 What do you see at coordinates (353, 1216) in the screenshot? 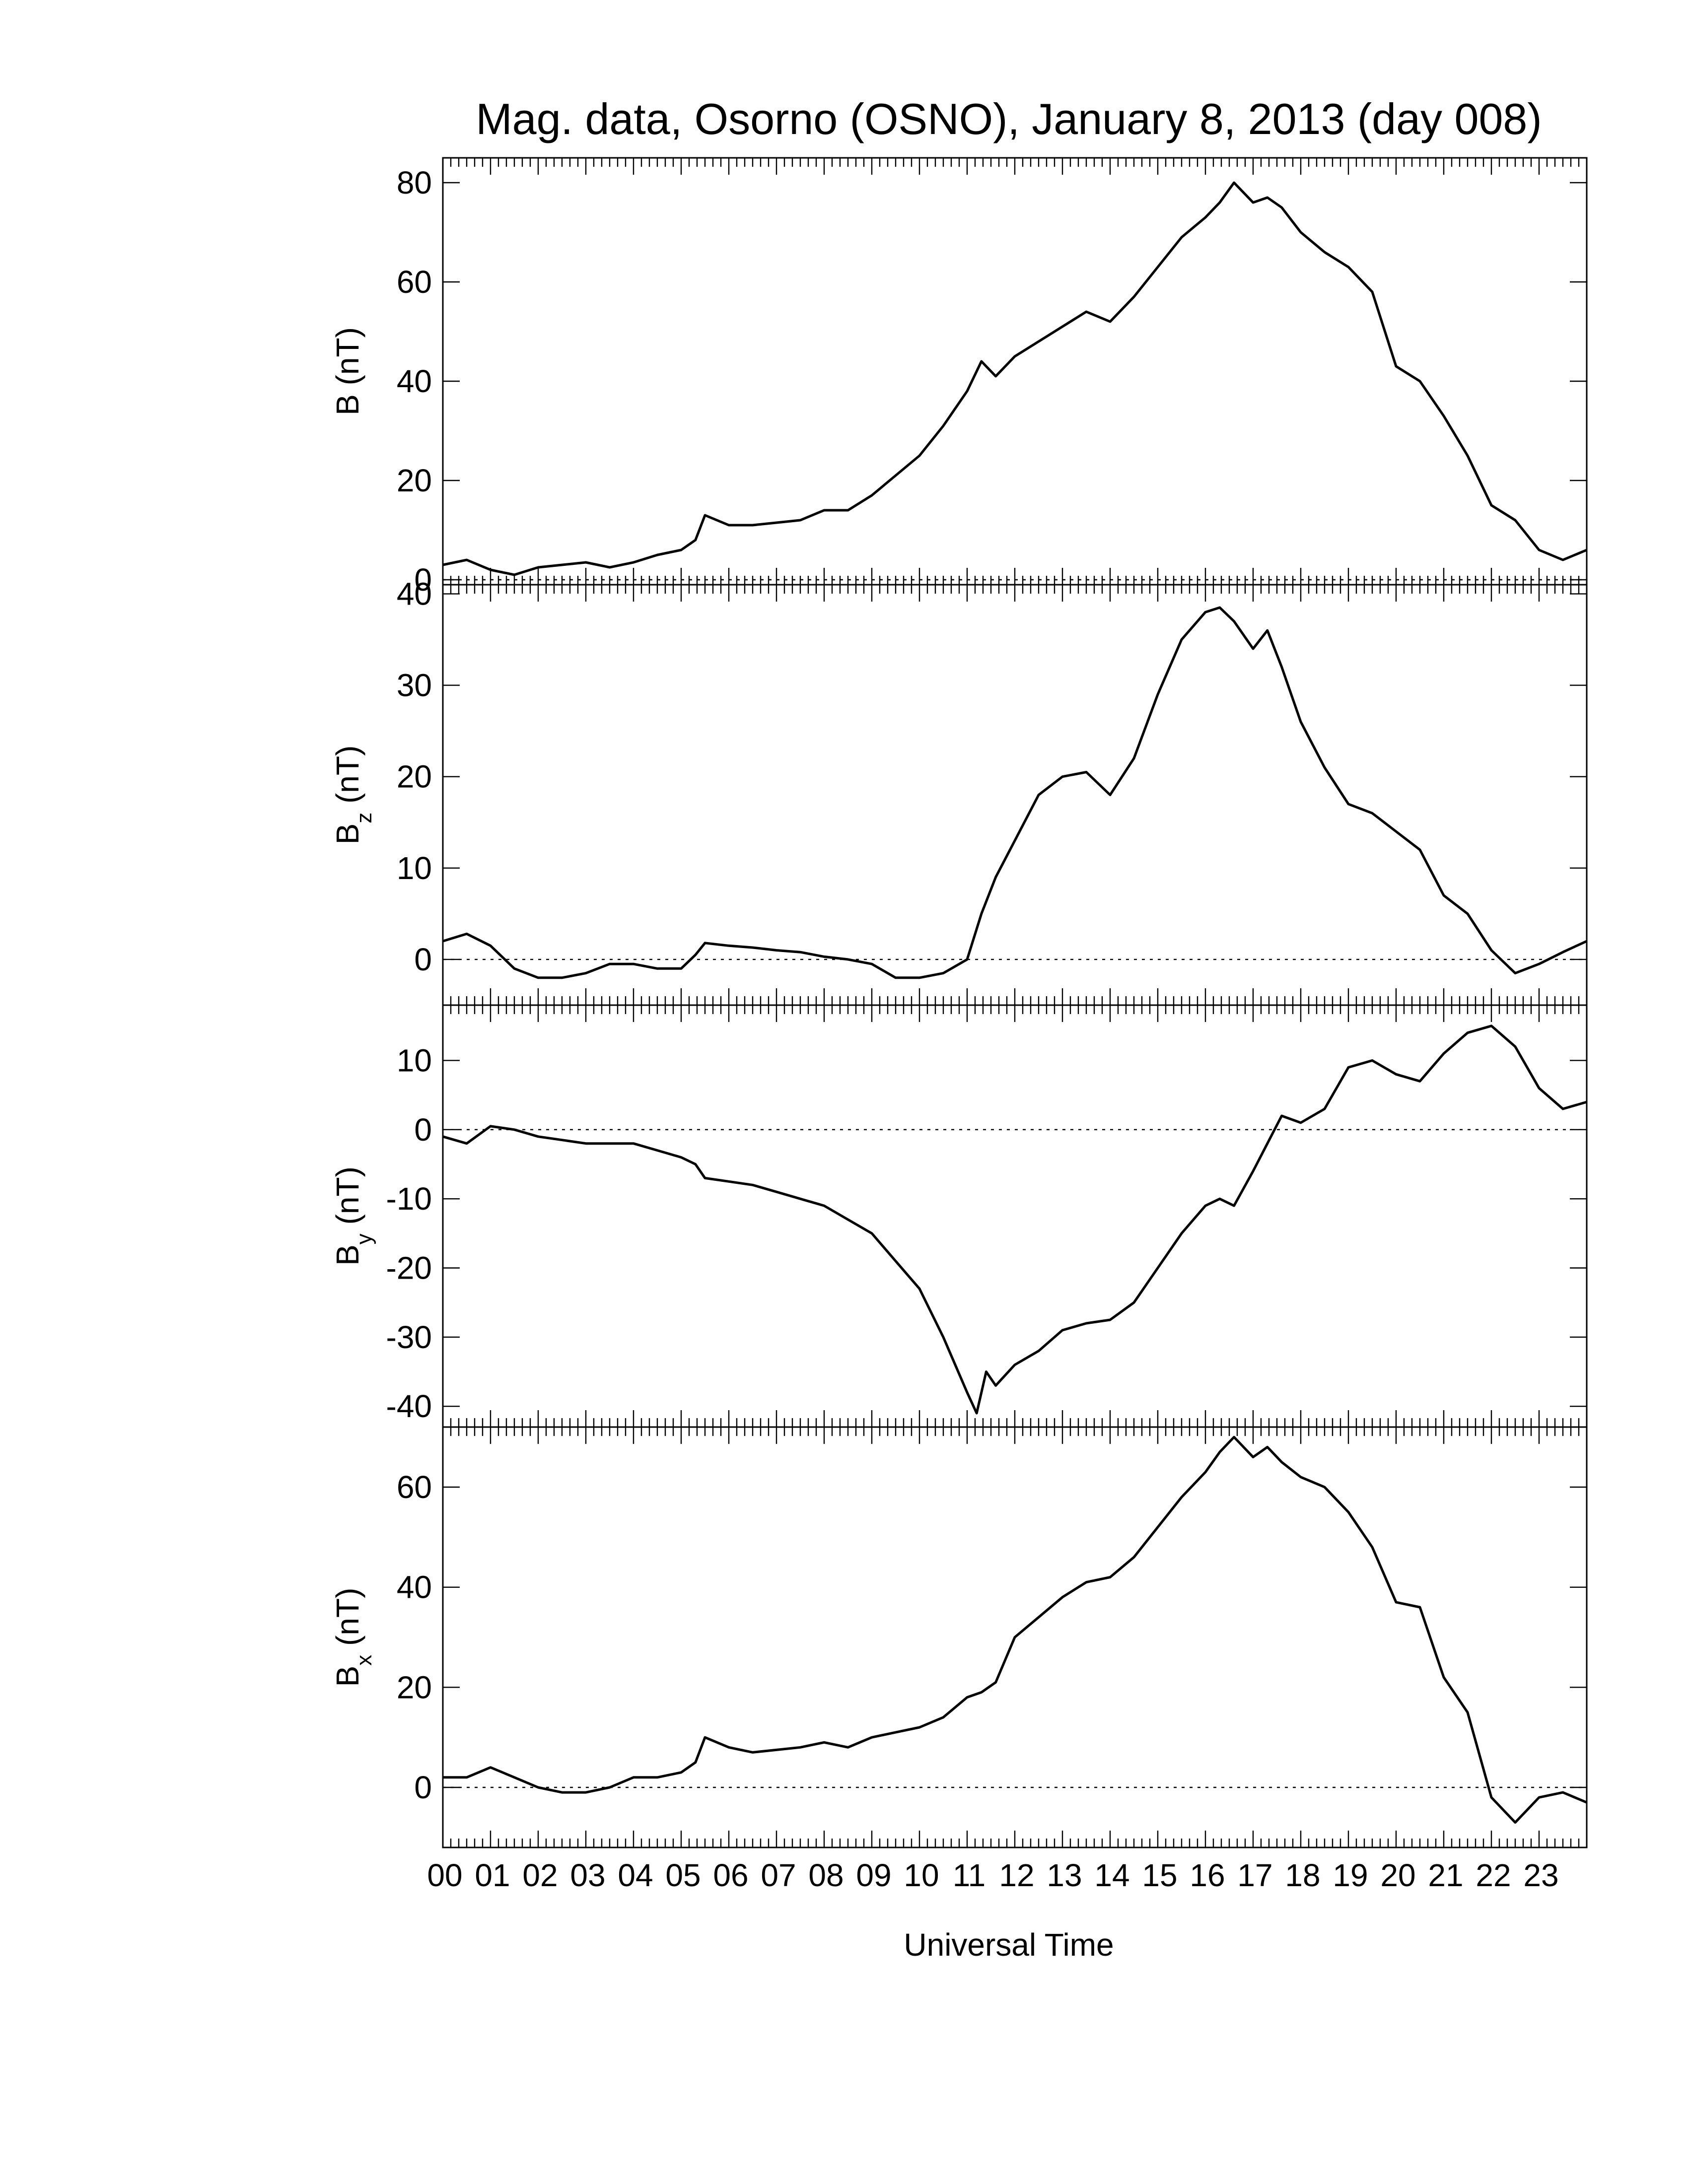
I see `y-axis-label-3: By (nT)` at bounding box center [353, 1216].